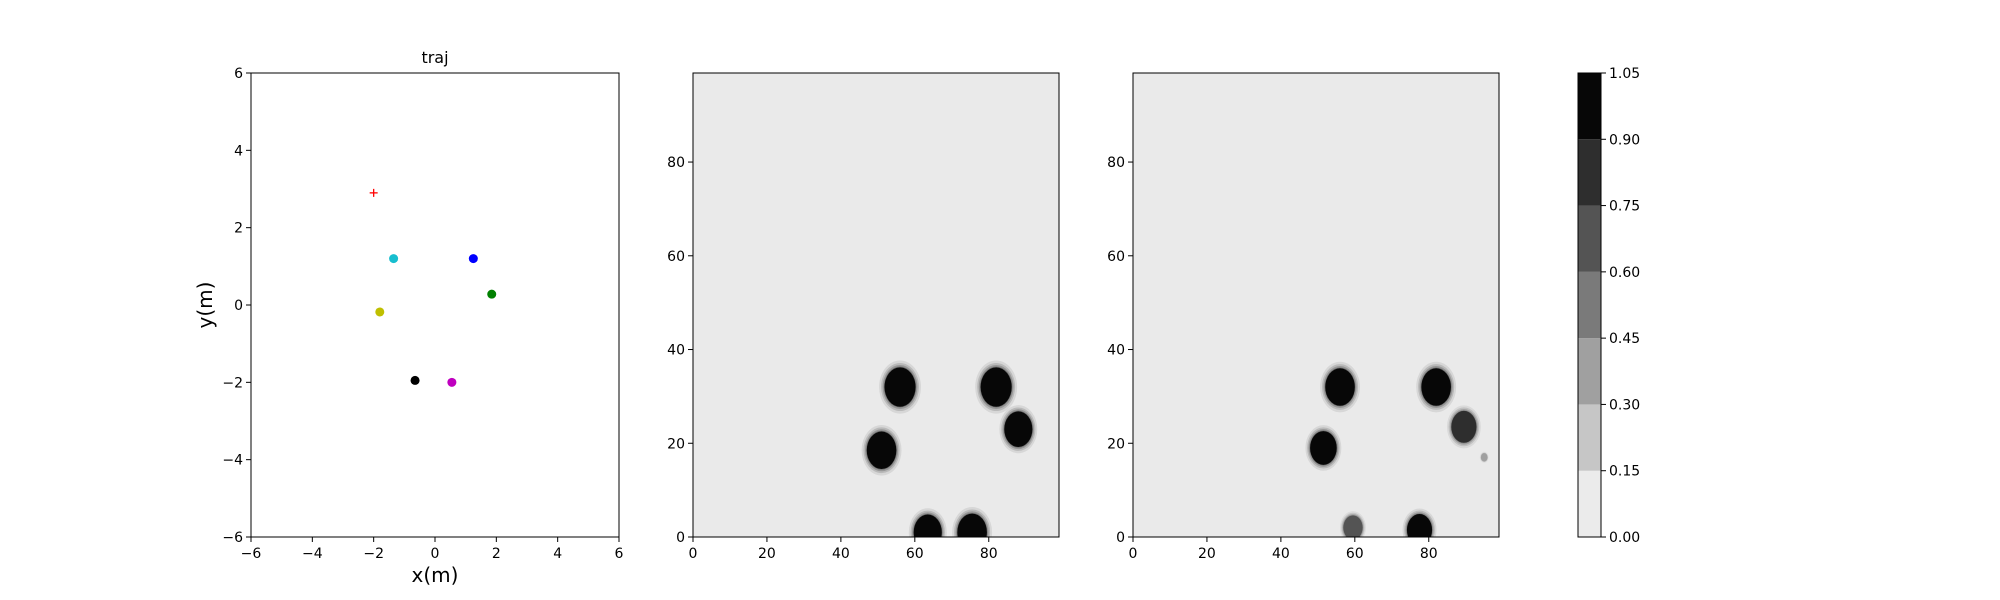  I want to click on traj-axes-frame, so click(435, 305).